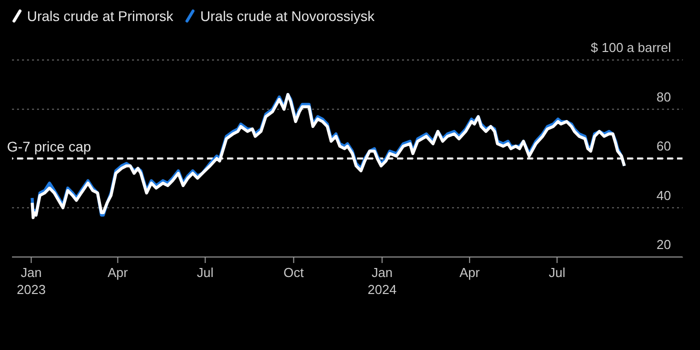 This screenshot has height=350, width=700. I want to click on y-tick-label: 20, so click(663, 244).